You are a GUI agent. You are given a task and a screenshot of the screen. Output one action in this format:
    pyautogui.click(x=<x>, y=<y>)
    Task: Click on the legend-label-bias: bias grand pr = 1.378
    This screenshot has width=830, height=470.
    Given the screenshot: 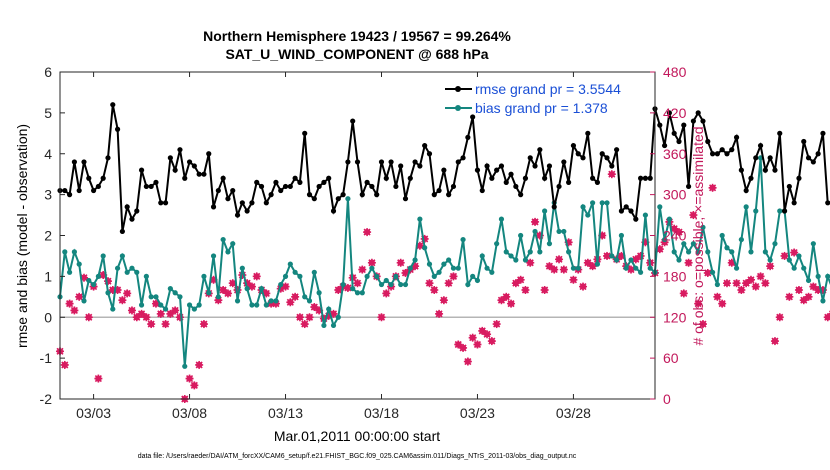 What is the action you would take?
    pyautogui.click(x=541, y=108)
    